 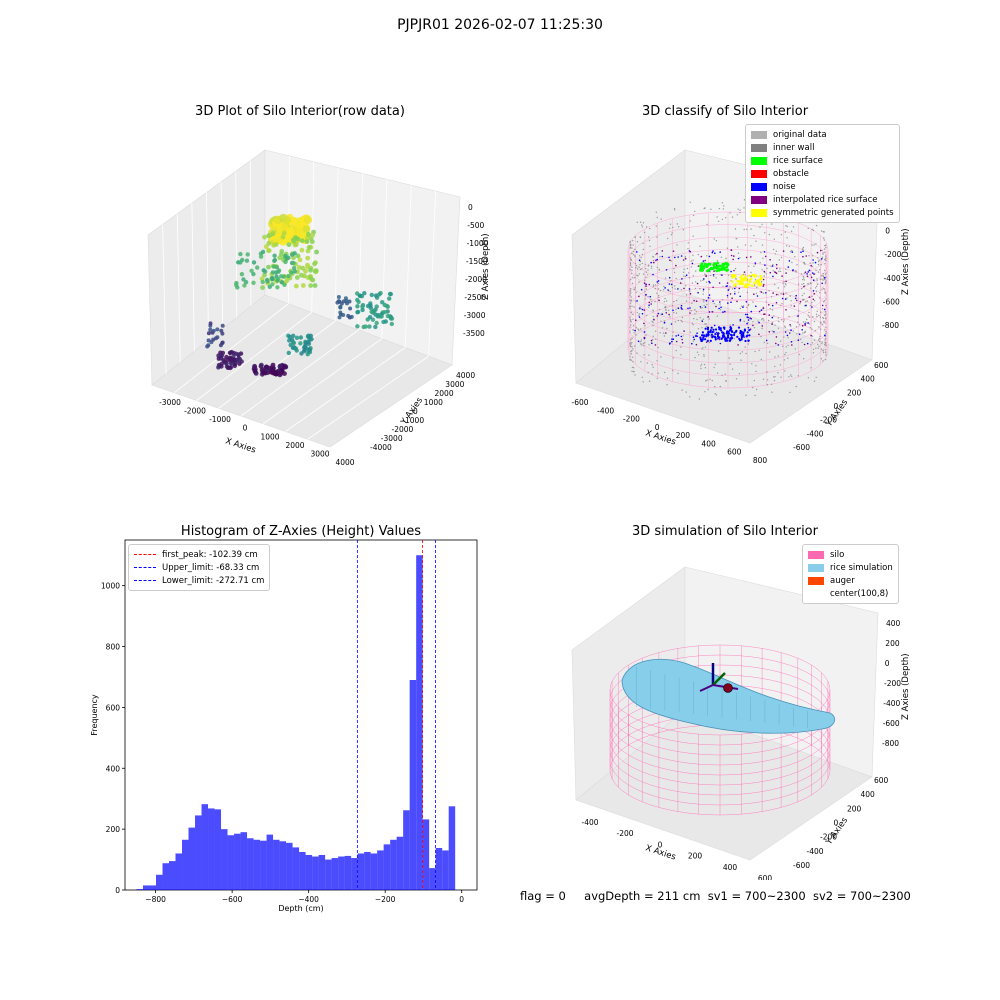 What do you see at coordinates (245, 428) in the screenshot?
I see `panel1-x-tick-3: 0` at bounding box center [245, 428].